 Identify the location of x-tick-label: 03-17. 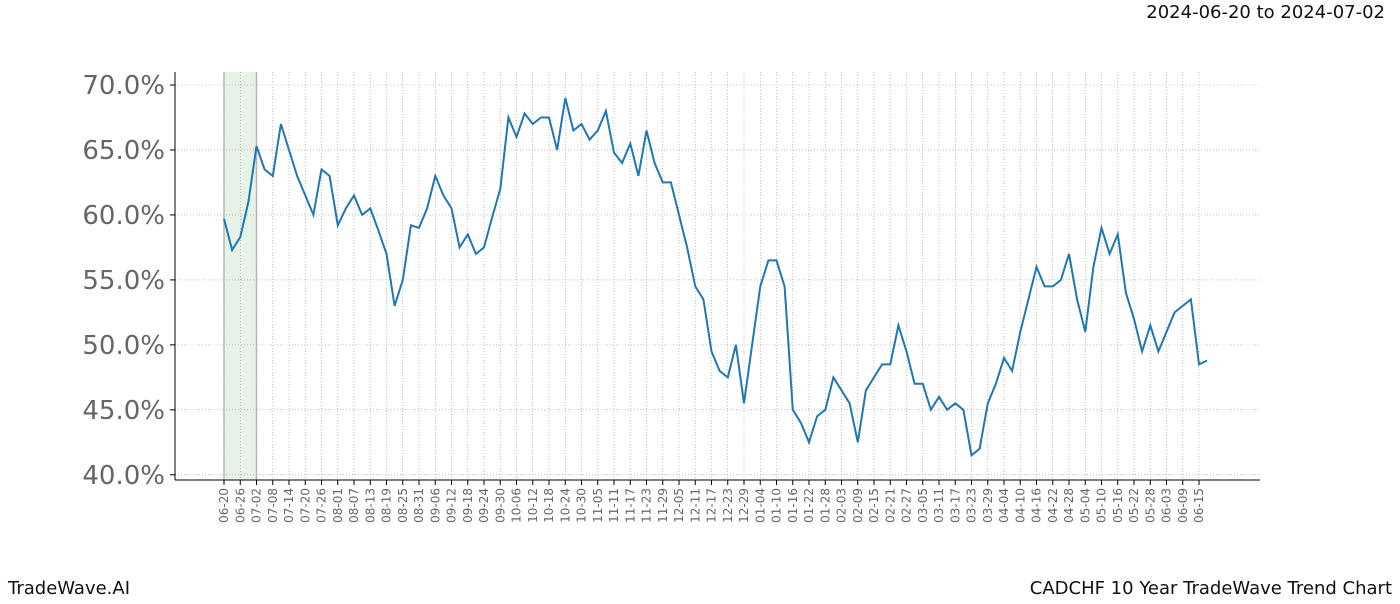
(955, 505).